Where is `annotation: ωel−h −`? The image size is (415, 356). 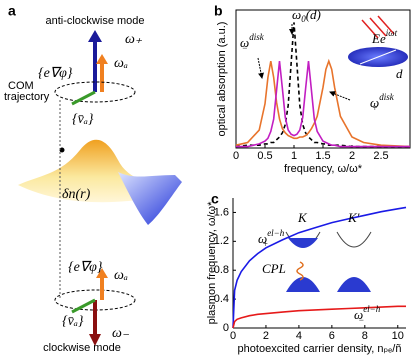 annotation: ωel−h − is located at coordinates (367, 314).